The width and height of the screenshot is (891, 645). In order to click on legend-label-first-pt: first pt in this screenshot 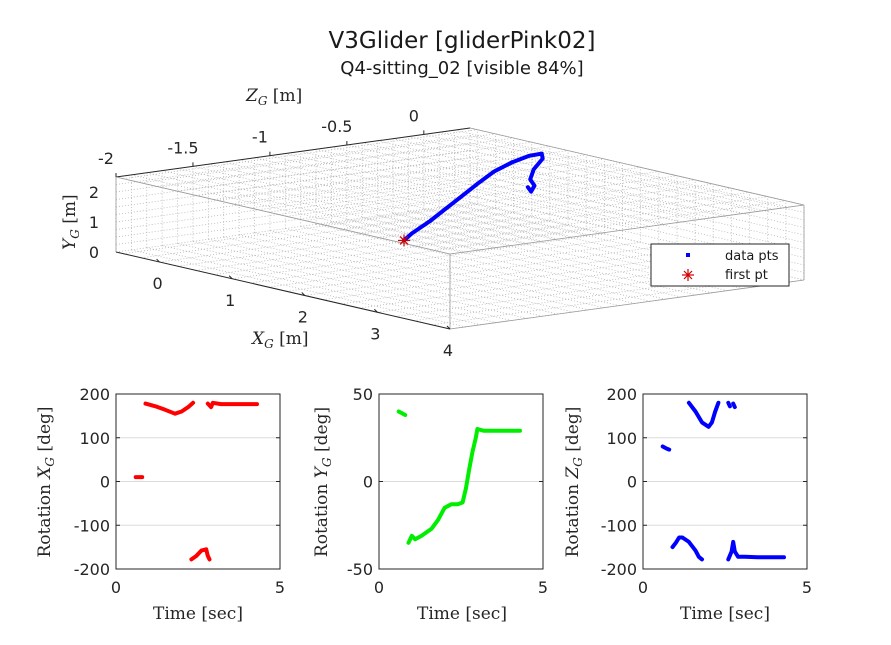, I will do `click(746, 275)`.